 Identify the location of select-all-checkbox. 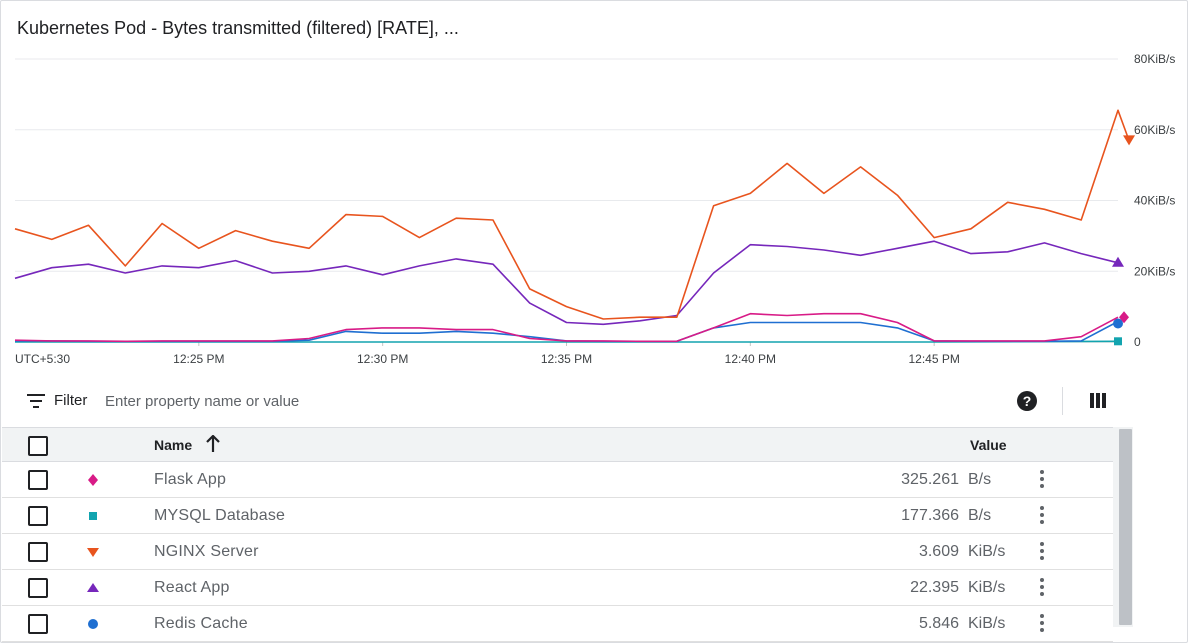
(38, 446).